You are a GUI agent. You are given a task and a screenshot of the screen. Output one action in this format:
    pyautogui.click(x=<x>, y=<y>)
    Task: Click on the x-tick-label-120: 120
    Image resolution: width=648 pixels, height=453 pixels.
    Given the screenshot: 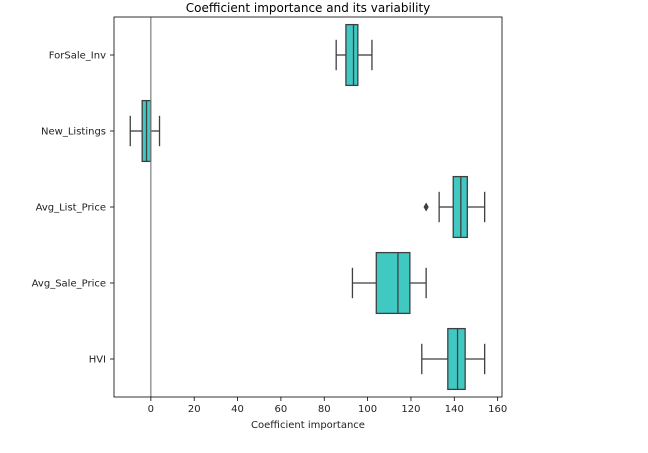 What is the action you would take?
    pyautogui.click(x=410, y=409)
    